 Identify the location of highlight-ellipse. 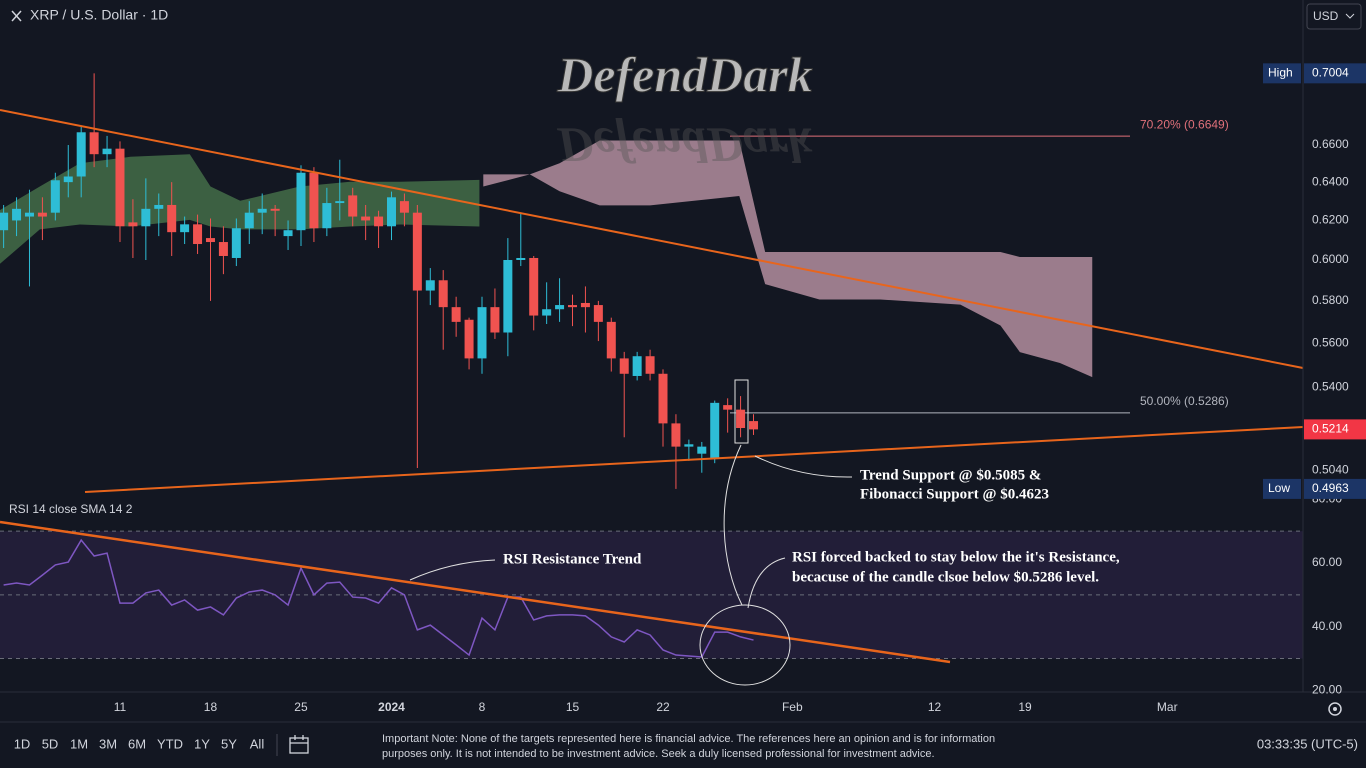
(745, 645).